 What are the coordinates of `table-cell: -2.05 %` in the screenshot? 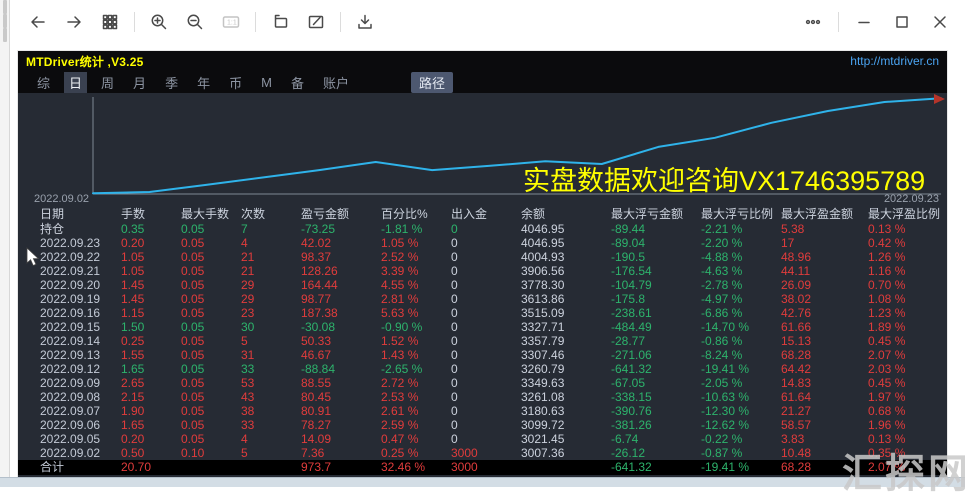 It's located at (722, 383).